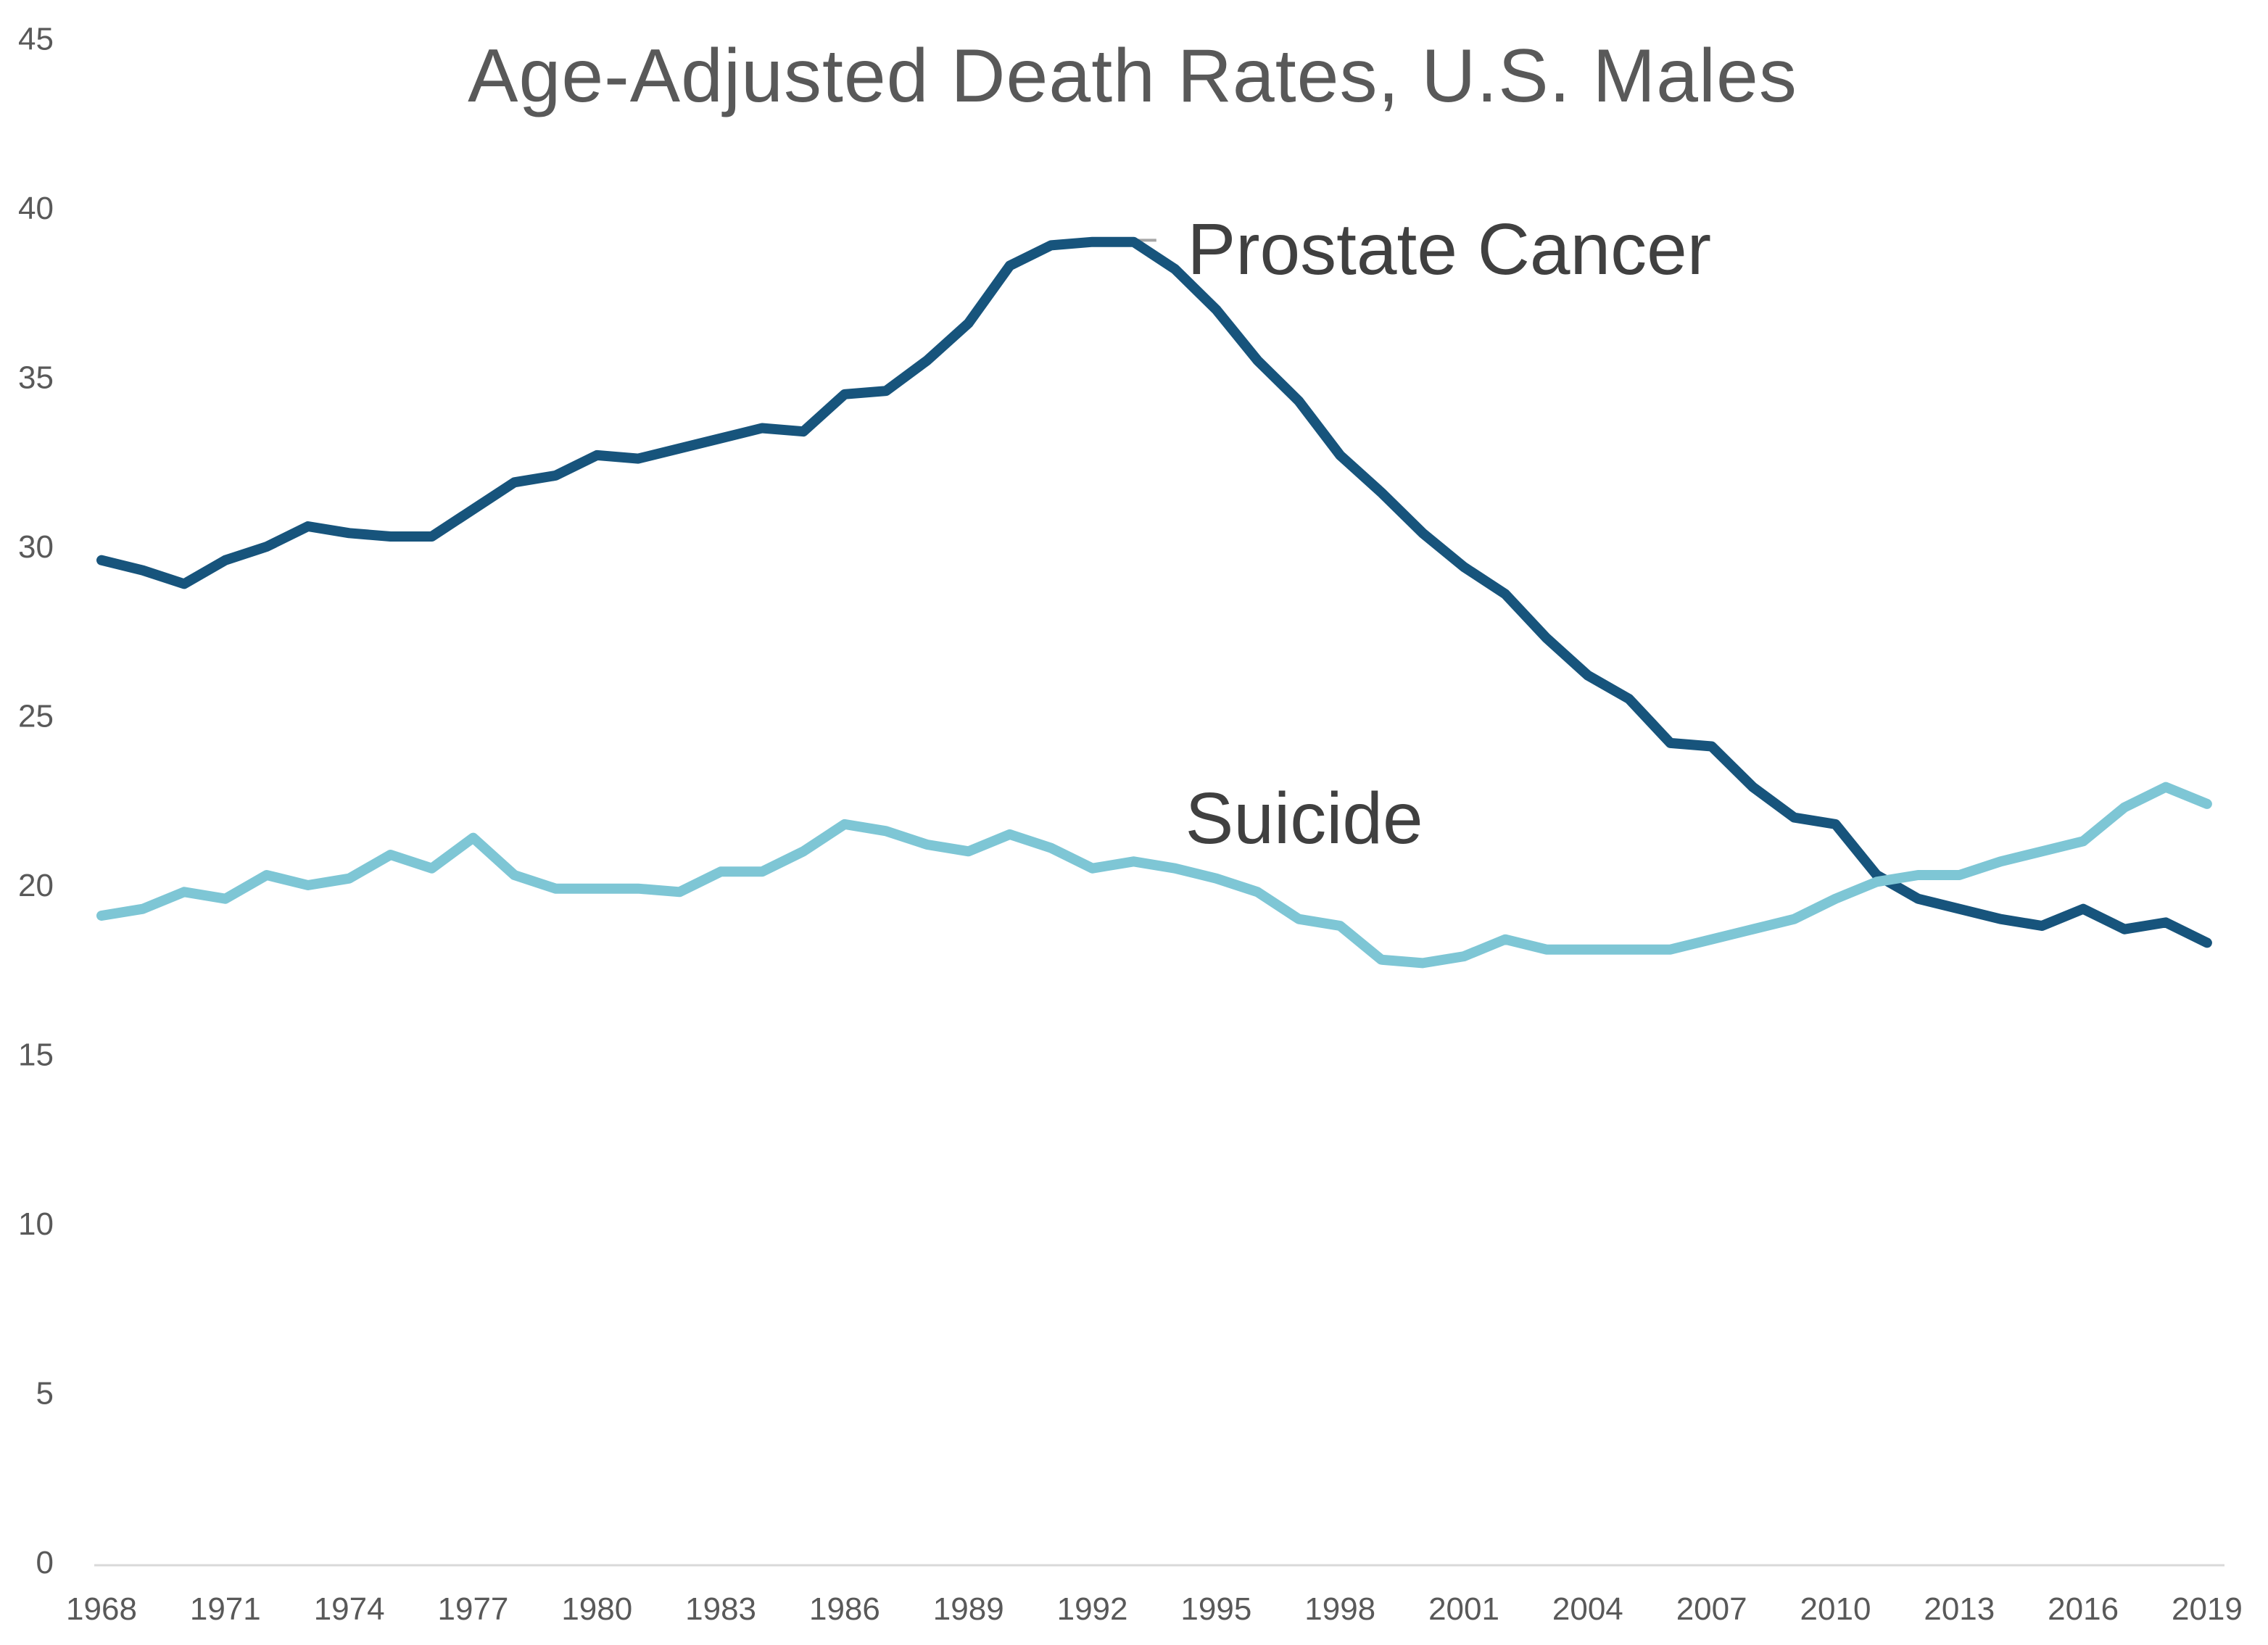 This screenshot has width=2268, height=1645. Describe the element at coordinates (1215, 1609) in the screenshot. I see `x-tick-label-1995: 1995` at that location.